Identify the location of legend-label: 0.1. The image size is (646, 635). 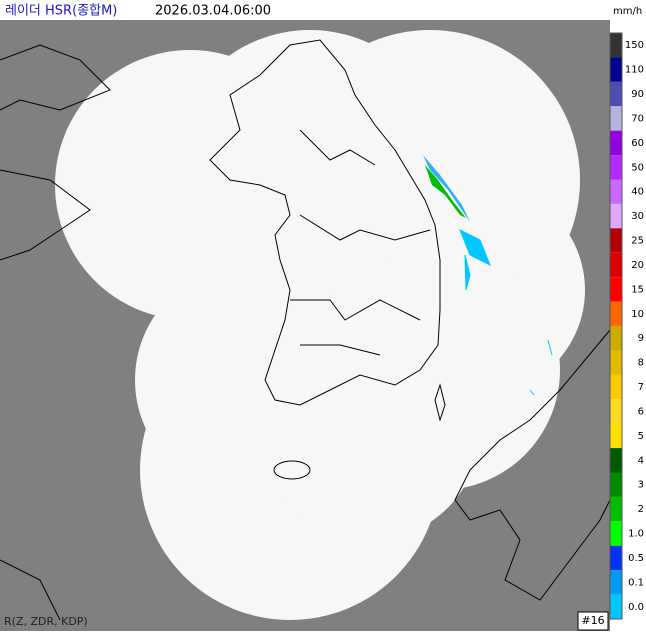
(636, 582).